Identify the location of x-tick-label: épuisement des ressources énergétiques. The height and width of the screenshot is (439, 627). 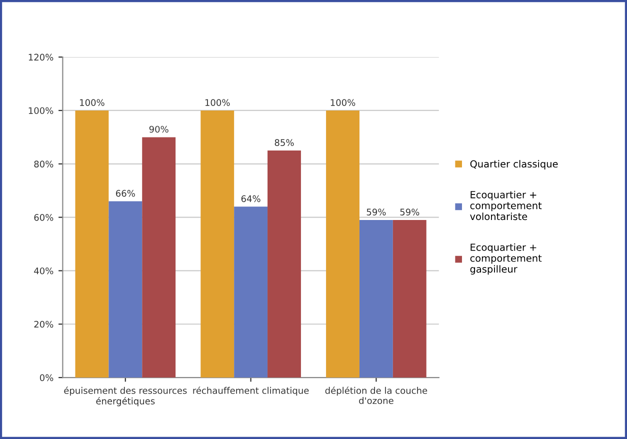
(125, 396).